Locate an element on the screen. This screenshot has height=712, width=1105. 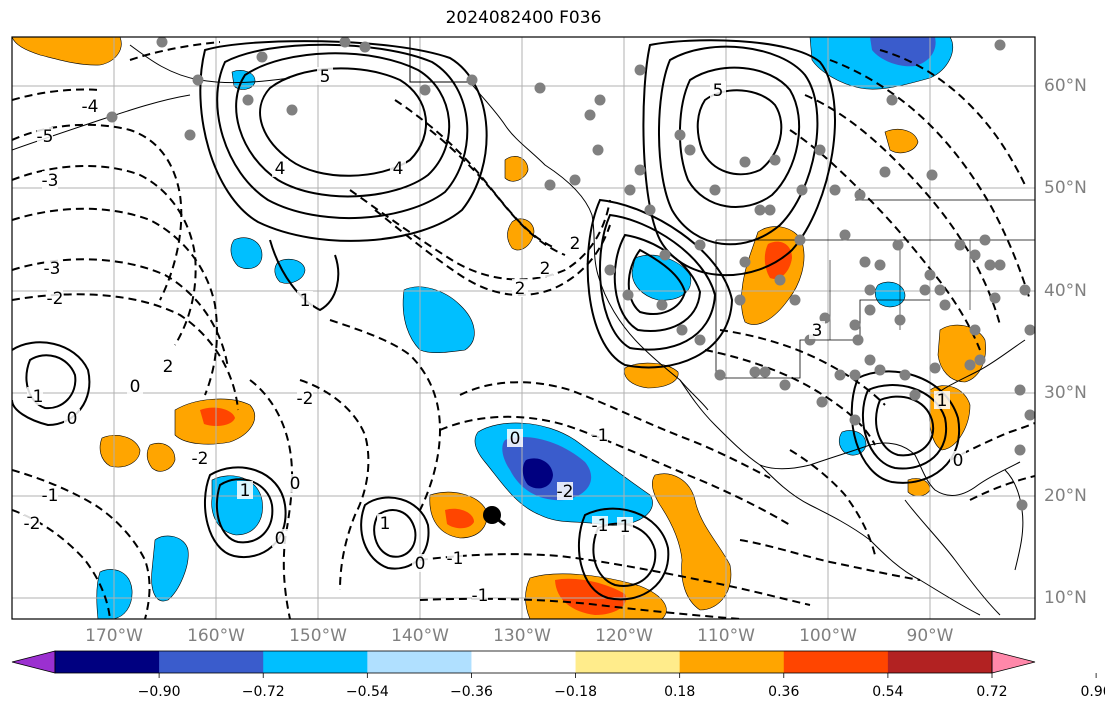
lon-label-150w: 150°W is located at coordinates (318, 636).